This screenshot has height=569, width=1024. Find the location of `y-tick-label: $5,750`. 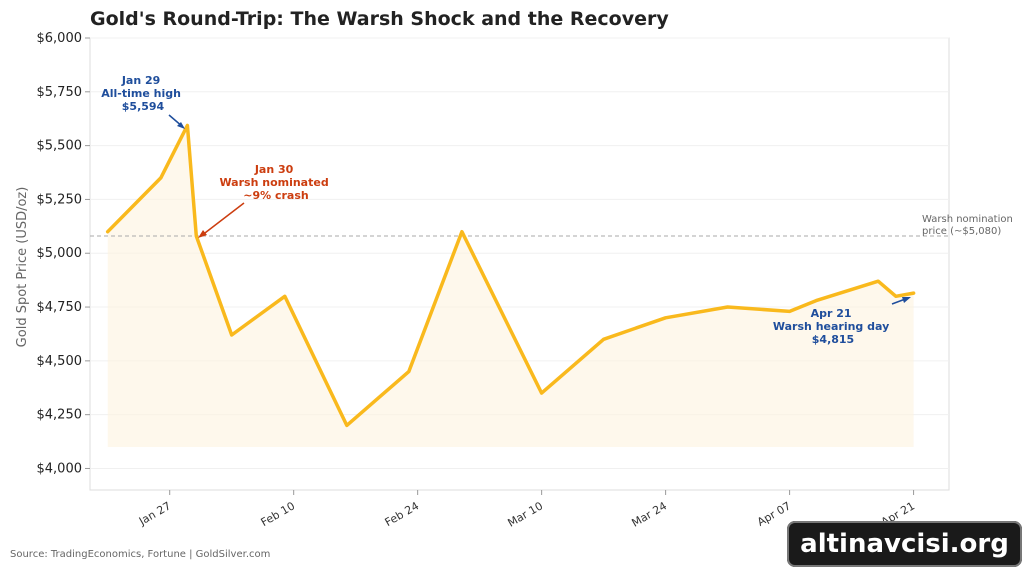

y-tick-label: $5,750 is located at coordinates (60, 92).